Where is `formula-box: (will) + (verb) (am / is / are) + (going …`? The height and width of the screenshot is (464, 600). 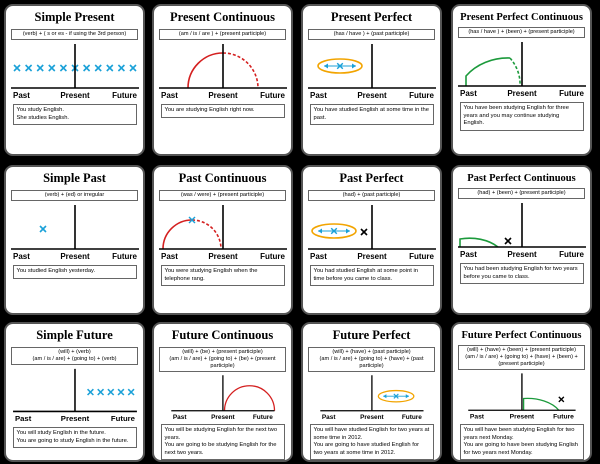
formula-box: (will) + (verb) (am / is / are) + (going … is located at coordinates (74, 356).